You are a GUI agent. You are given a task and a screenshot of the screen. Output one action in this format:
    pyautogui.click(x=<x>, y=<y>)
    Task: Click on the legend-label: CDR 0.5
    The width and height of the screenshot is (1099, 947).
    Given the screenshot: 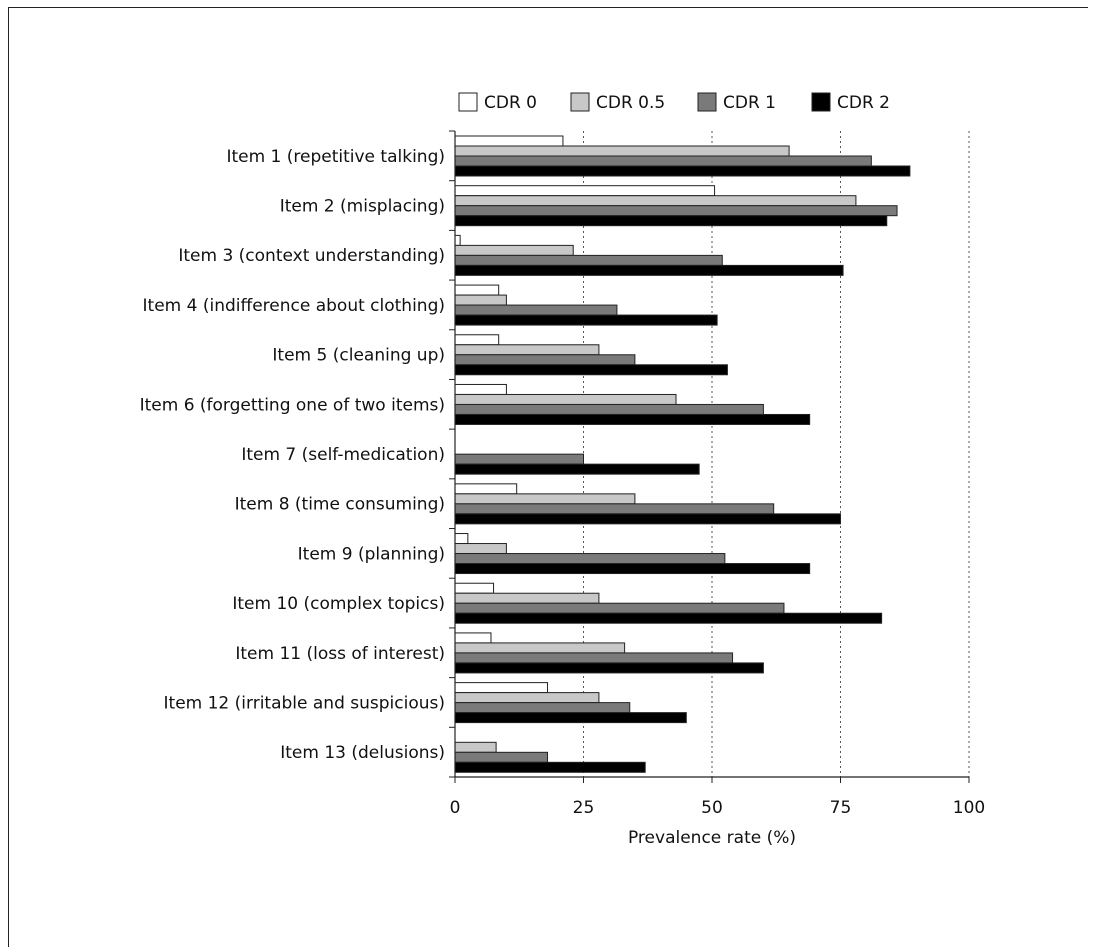 What is the action you would take?
    pyautogui.click(x=630, y=103)
    